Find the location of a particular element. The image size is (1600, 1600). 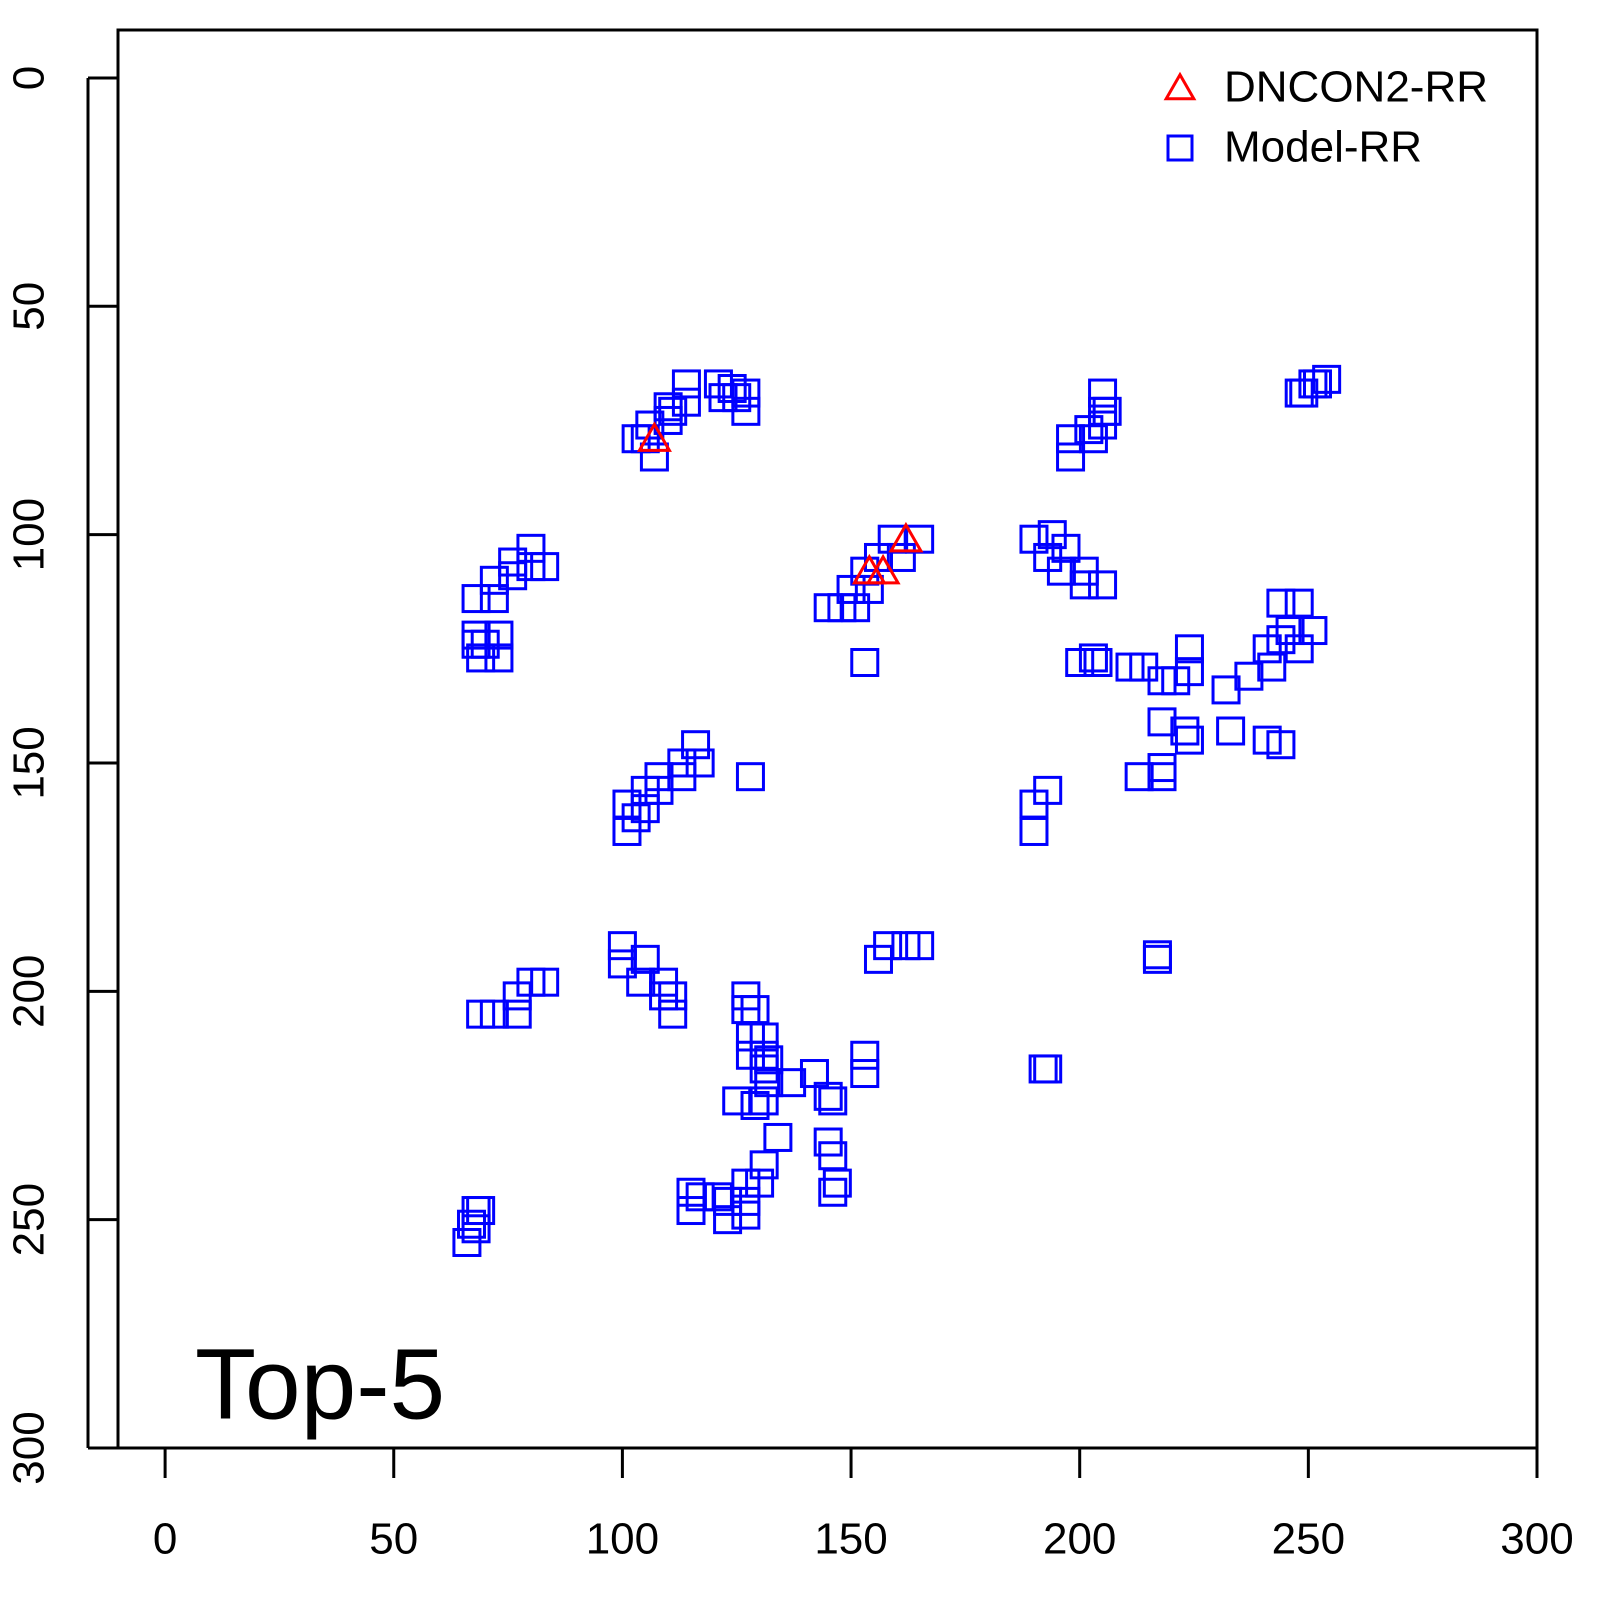

x-tick-label: 200 is located at coordinates (1079, 1539).